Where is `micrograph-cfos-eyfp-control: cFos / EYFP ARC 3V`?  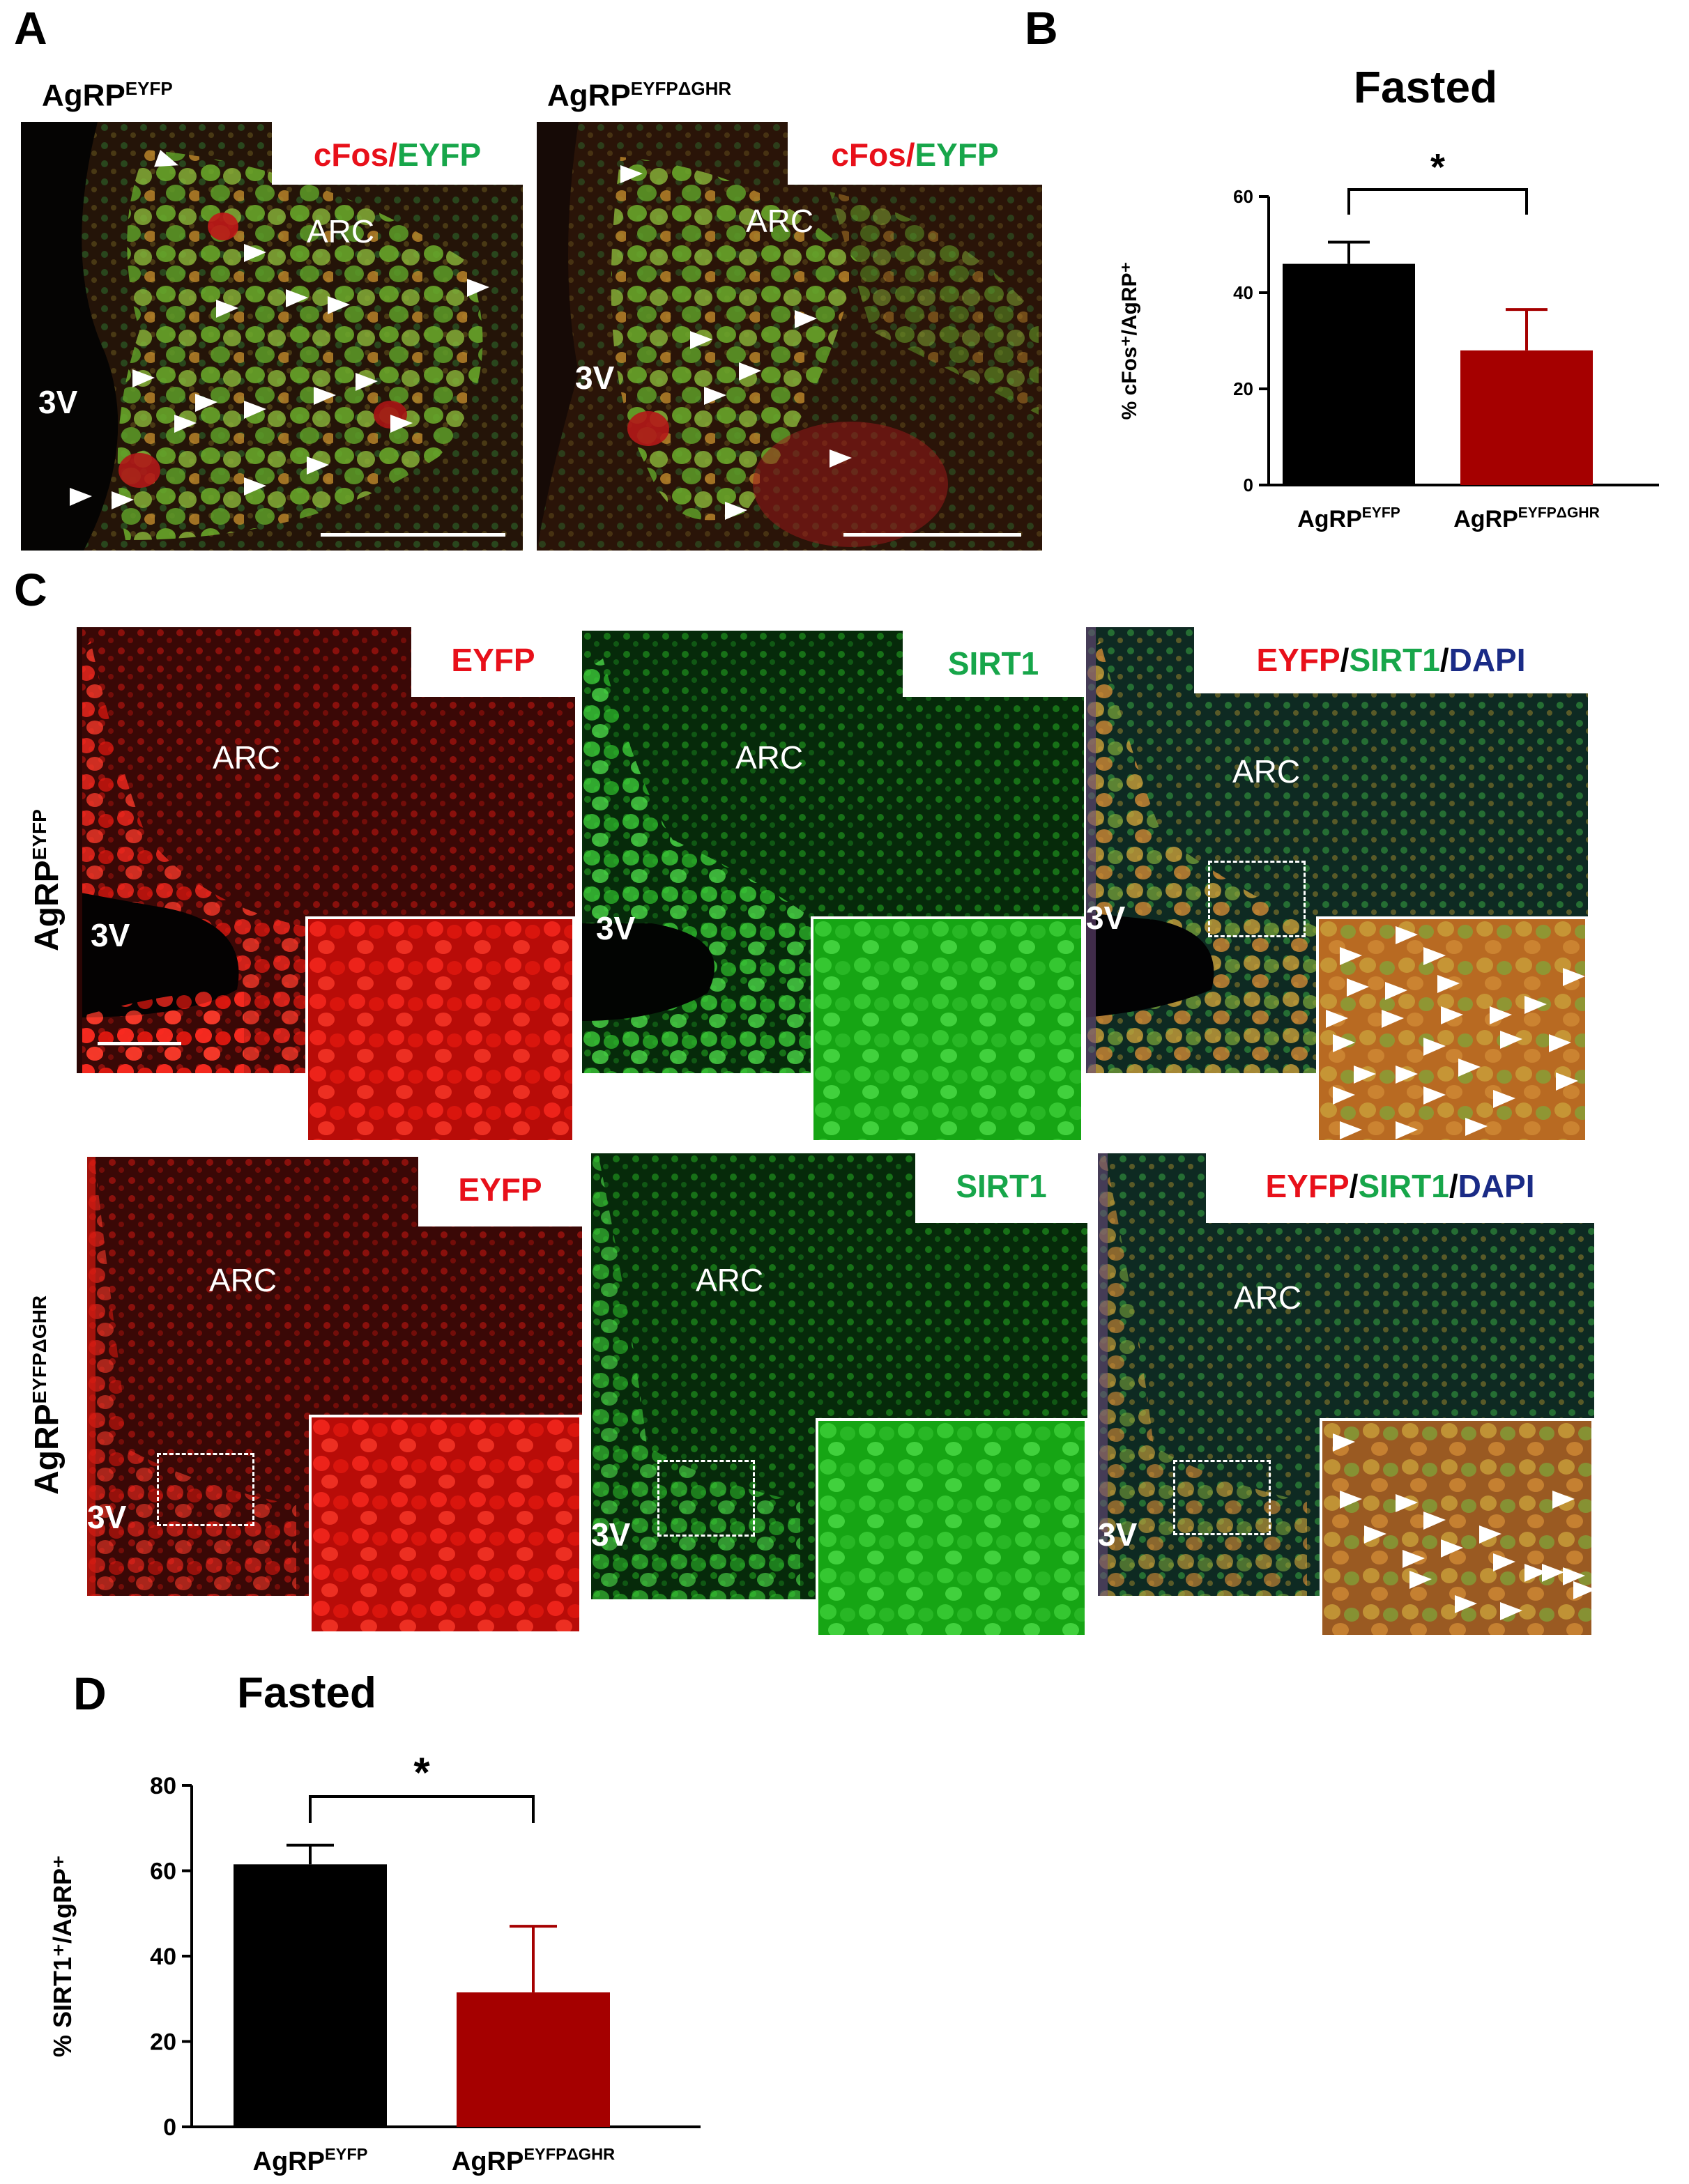
micrograph-cfos-eyfp-control: cFos / EYFP ARC 3V is located at coordinates (272, 336).